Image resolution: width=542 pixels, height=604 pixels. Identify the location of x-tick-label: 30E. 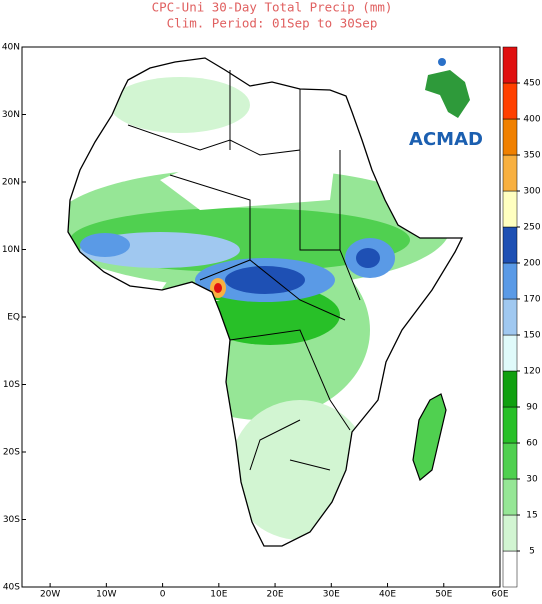
(331, 595).